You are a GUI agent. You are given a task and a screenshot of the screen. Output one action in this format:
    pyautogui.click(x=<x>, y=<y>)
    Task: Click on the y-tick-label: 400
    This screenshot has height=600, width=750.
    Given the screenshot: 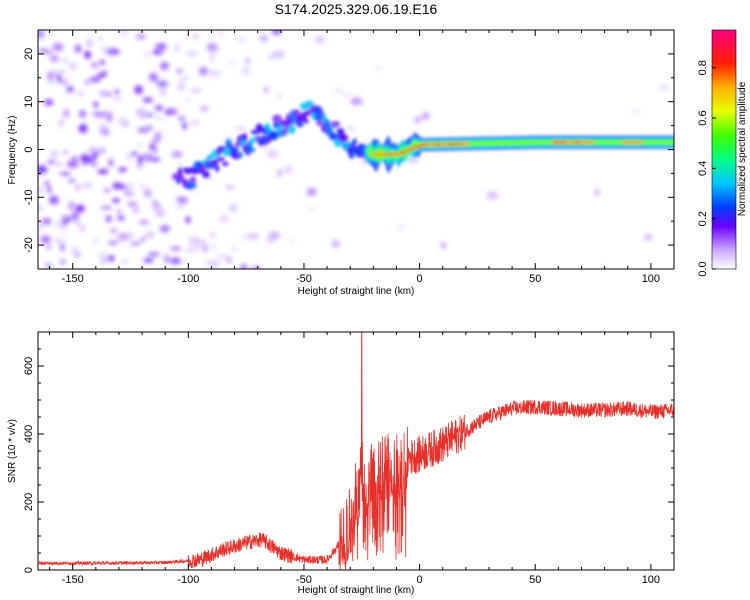 What is the action you would take?
    pyautogui.click(x=29, y=434)
    